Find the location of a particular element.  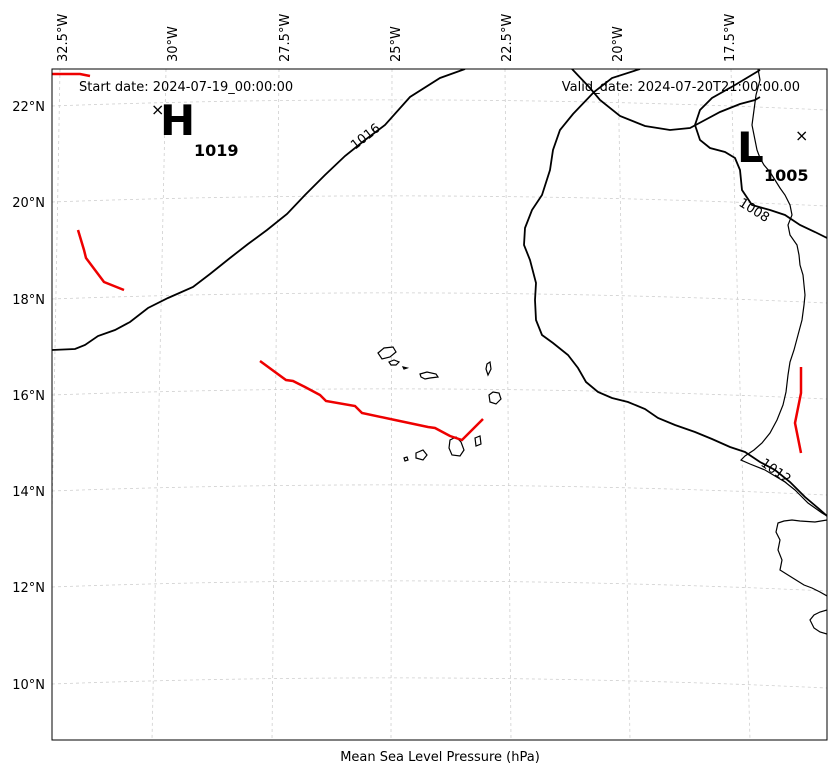

front-central is located at coordinates (371, 400).